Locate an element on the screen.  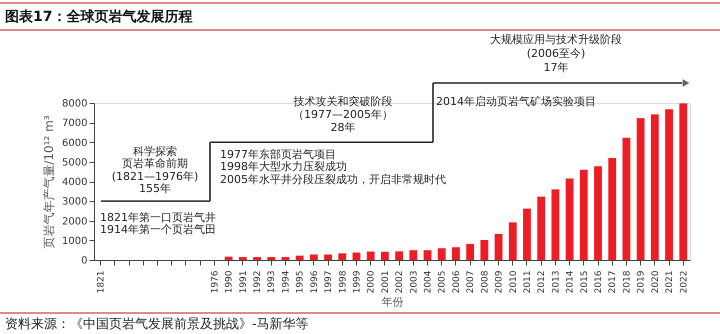
x-tick-label: 1976 is located at coordinates (215, 282).